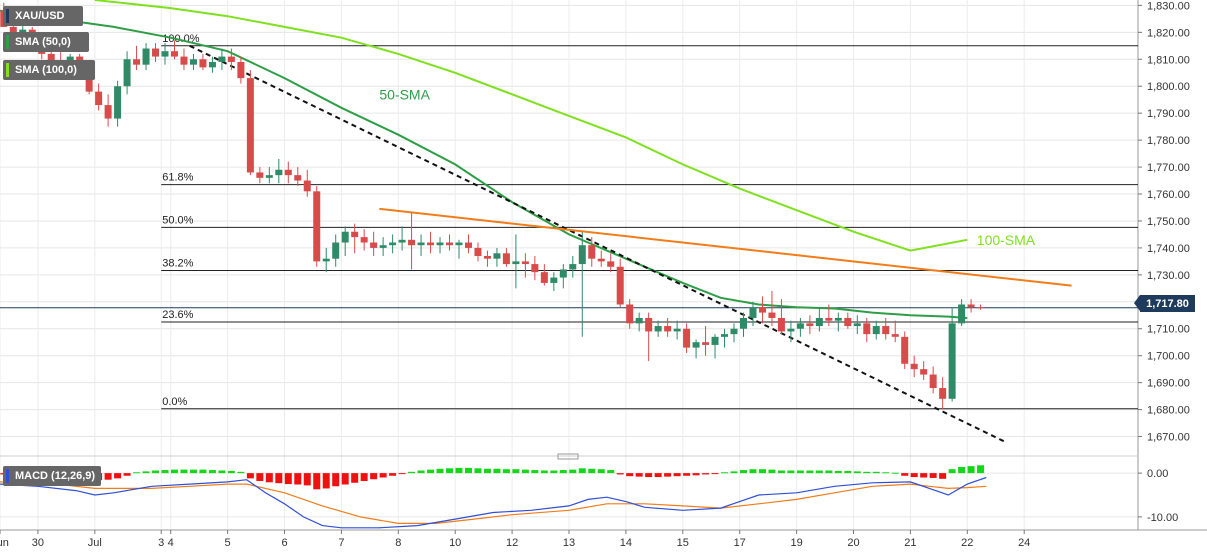 The height and width of the screenshot is (555, 1207). Describe the element at coordinates (515, 539) in the screenshot. I see `time-axis: Jun 30 Jul 34 5 6 7 8 10 12 13 14 15 17 19 20 21 22 24` at that location.